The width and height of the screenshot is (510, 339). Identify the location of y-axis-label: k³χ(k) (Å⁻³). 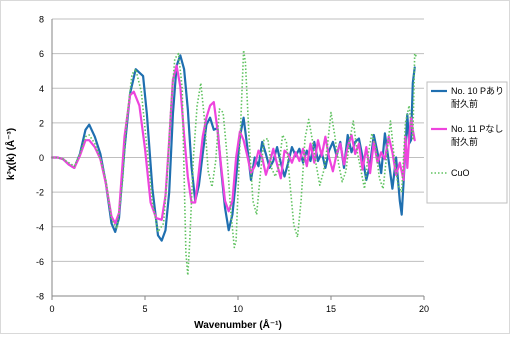
(10, 154).